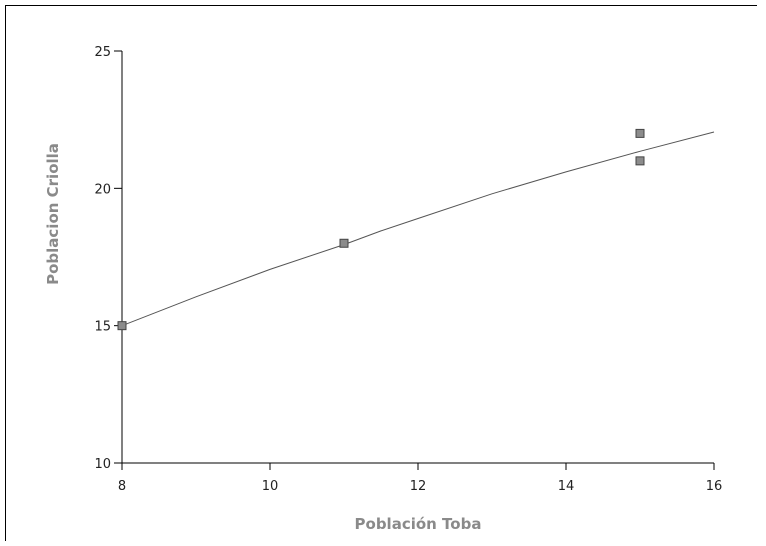  What do you see at coordinates (102, 327) in the screenshot?
I see `y-tick-label: 15` at bounding box center [102, 327].